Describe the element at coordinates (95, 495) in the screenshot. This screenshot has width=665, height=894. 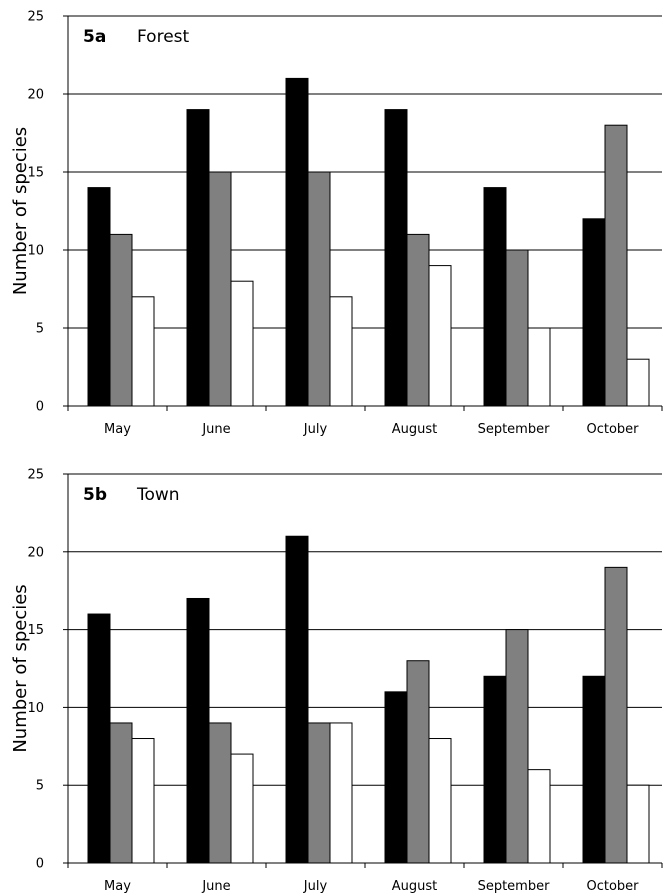
I see `panel-label: 5b` at that location.